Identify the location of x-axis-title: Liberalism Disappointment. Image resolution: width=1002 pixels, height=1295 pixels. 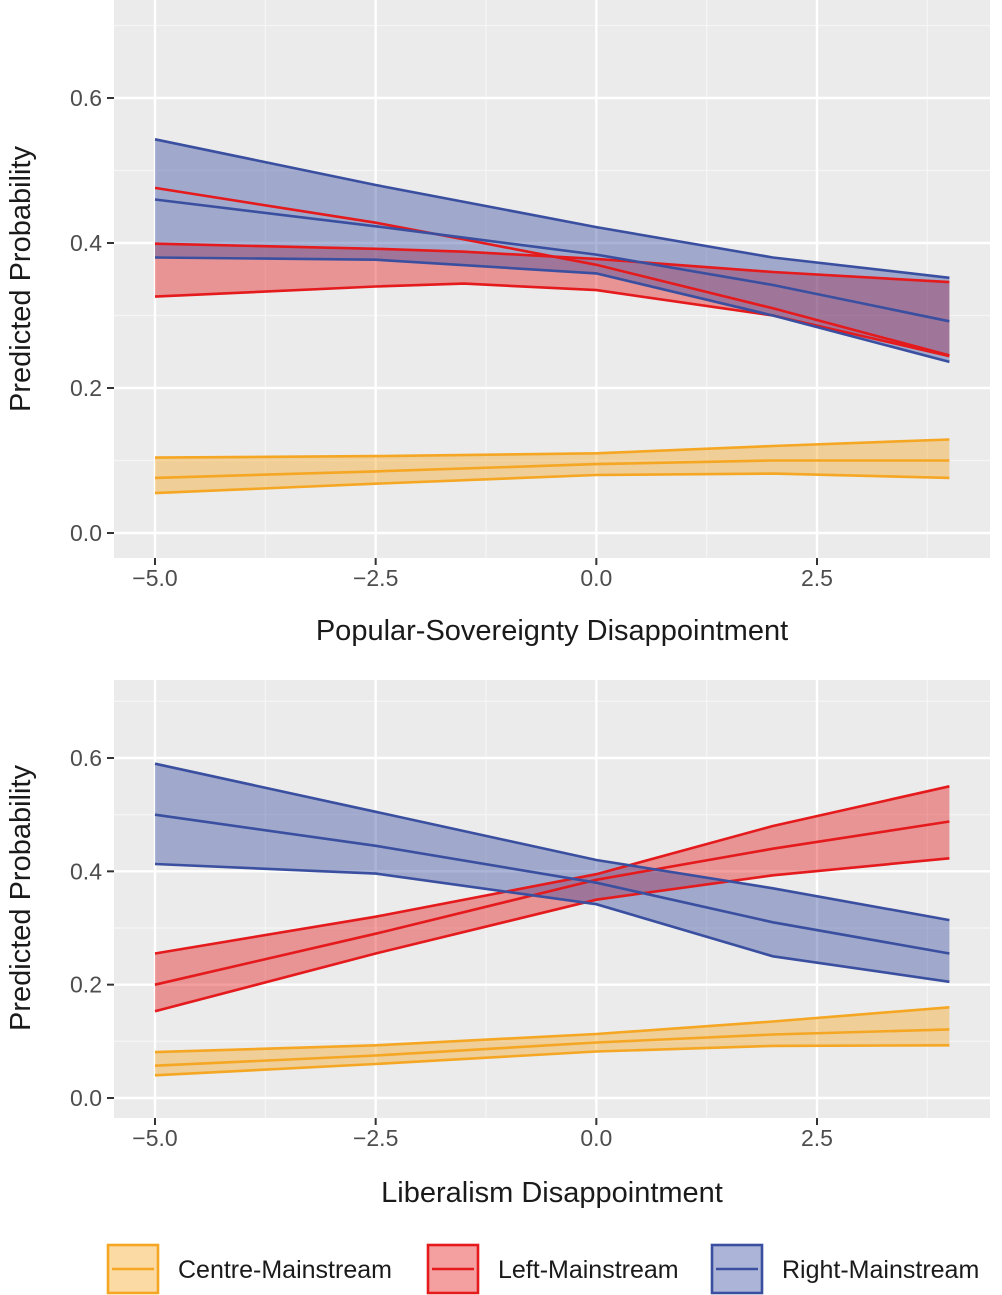
(552, 1193).